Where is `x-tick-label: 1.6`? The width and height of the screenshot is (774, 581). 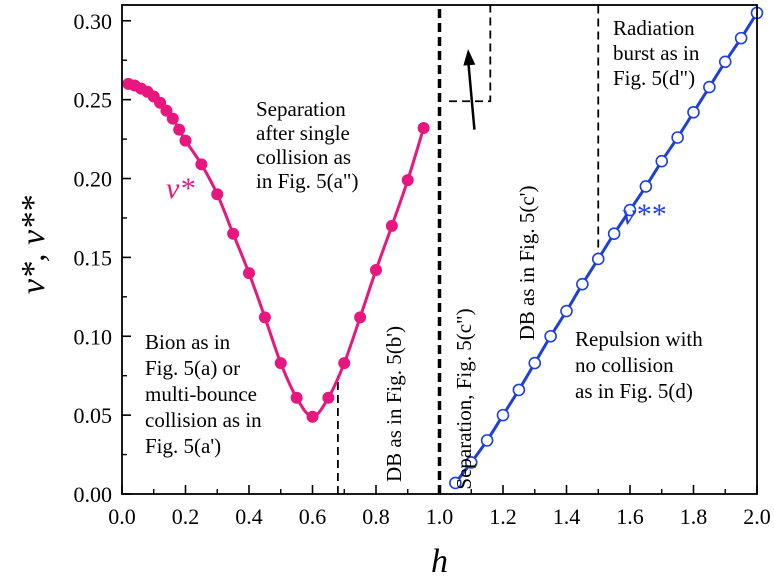 x-tick-label: 1.6 is located at coordinates (630, 516).